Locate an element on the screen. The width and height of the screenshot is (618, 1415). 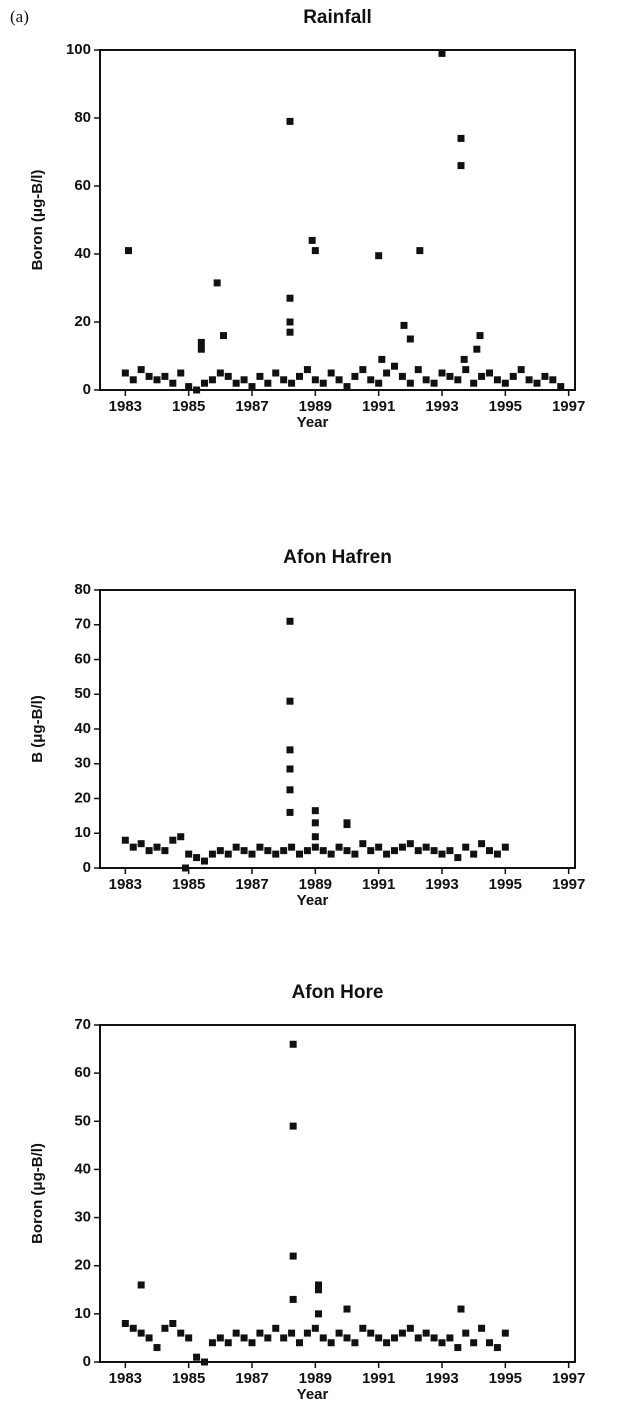
panel-label: (a) is located at coordinates (19, 16).